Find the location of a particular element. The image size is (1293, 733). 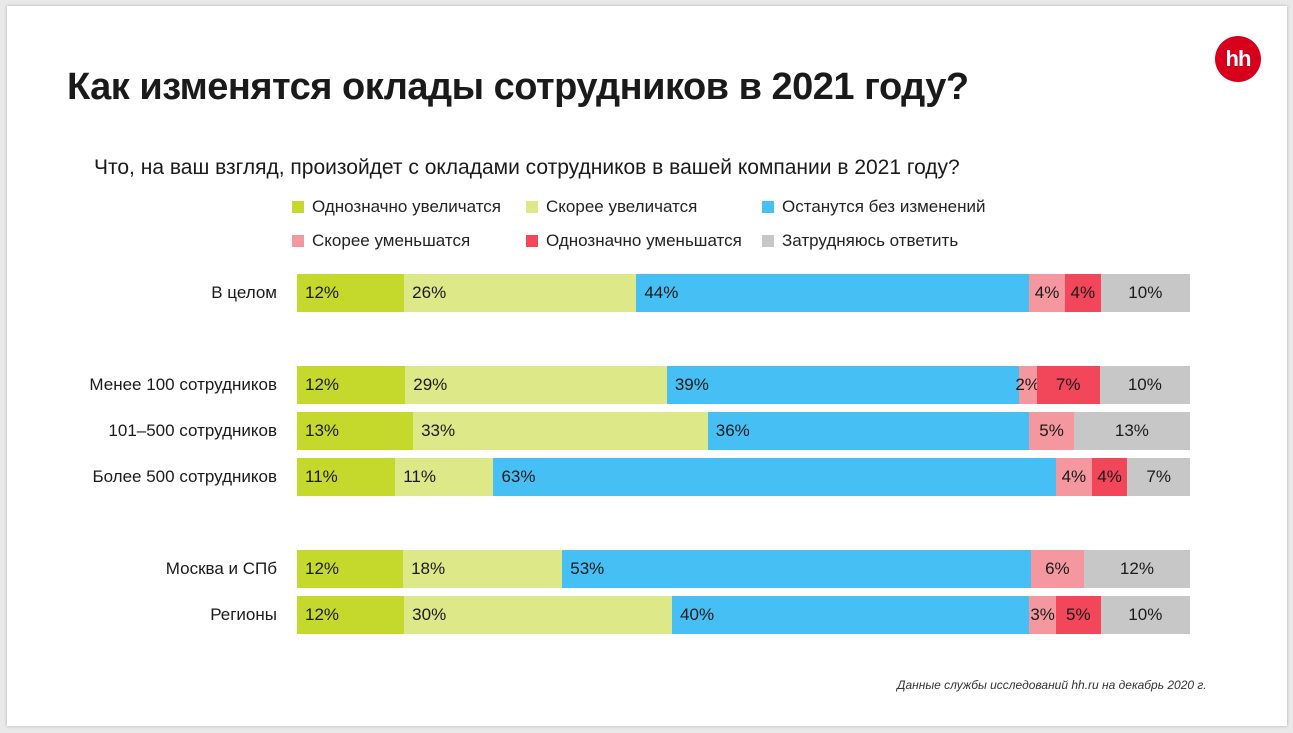

legend-item: Скорее увеличатся is located at coordinates (611, 207).